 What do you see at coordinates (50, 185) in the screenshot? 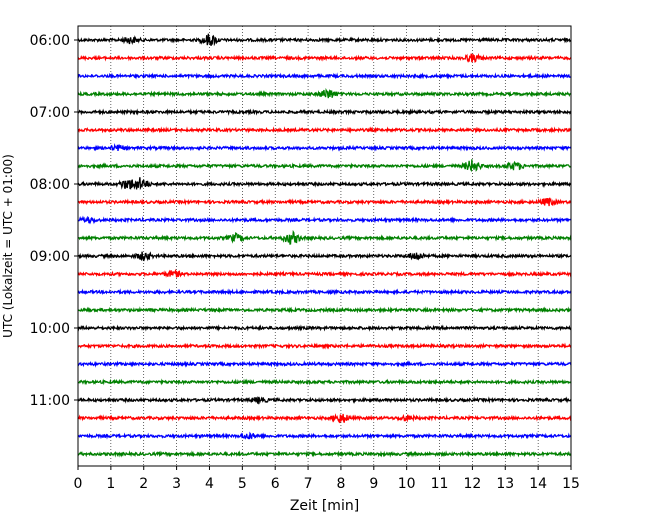
I see `y-tick-label: 08:00` at bounding box center [50, 185].